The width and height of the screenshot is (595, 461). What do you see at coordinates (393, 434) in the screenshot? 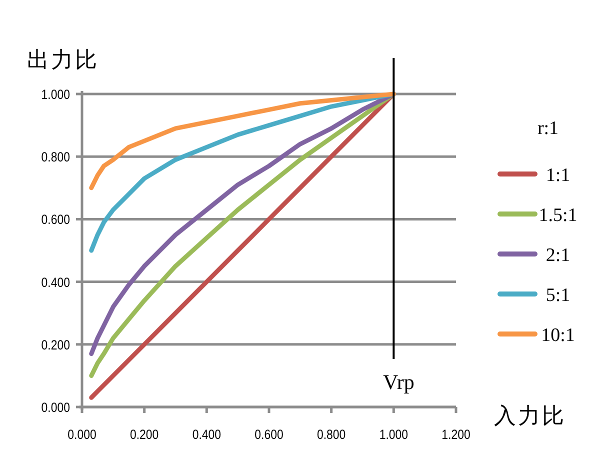
I see `x-tick-label: 1.000` at bounding box center [393, 434].